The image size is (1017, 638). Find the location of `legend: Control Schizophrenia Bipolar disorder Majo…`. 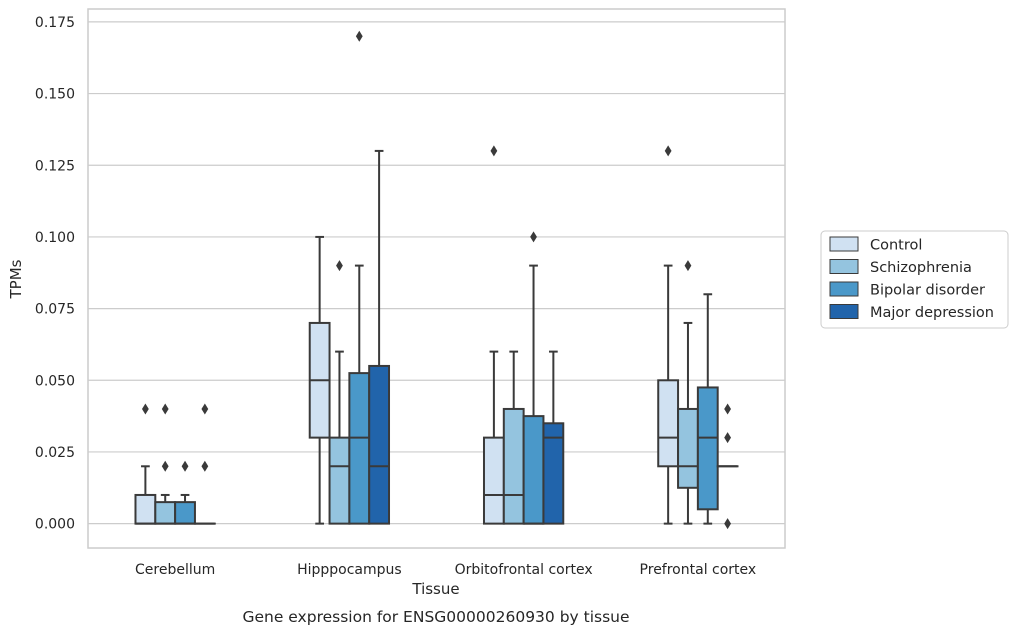

legend: Control Schizophrenia Bipolar disorder Majo… is located at coordinates (914, 279).